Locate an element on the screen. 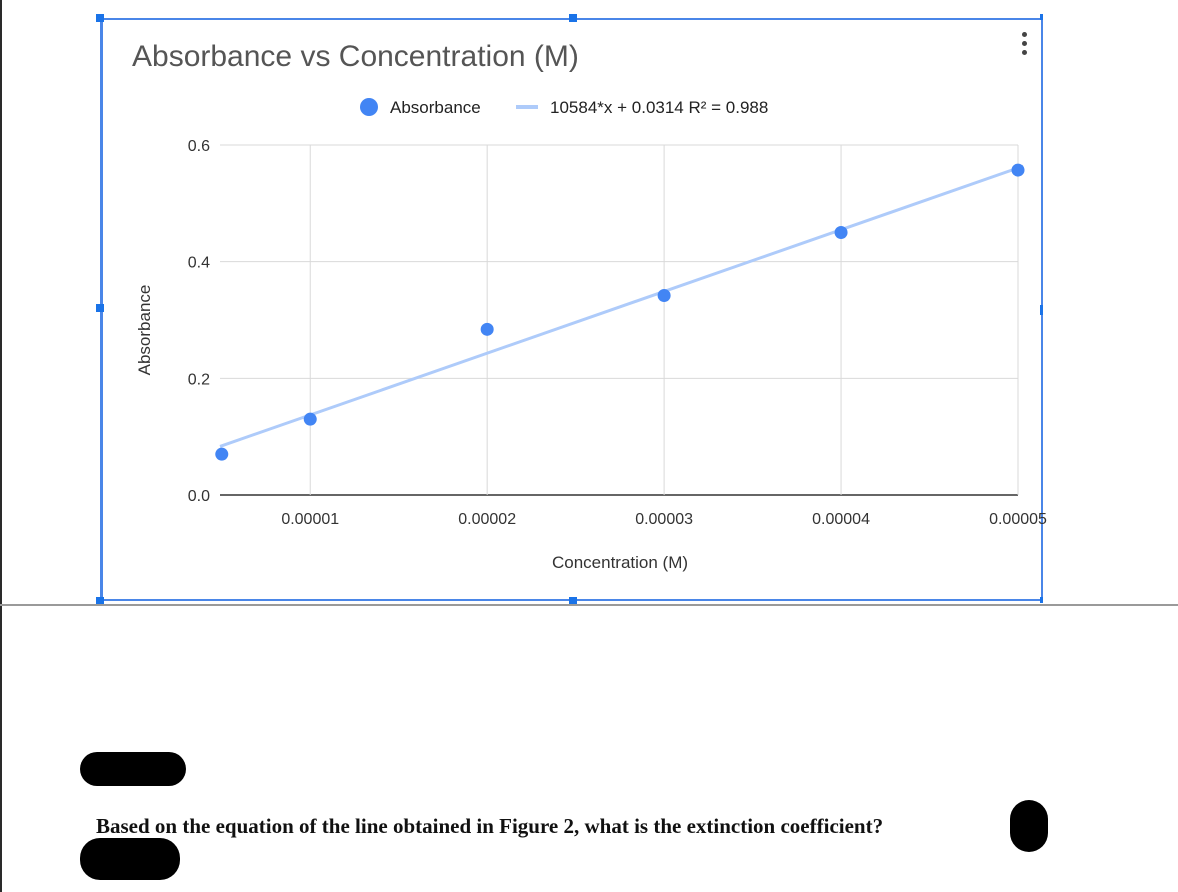 This screenshot has width=1178, height=892. resize-handle-top is located at coordinates (573, 18).